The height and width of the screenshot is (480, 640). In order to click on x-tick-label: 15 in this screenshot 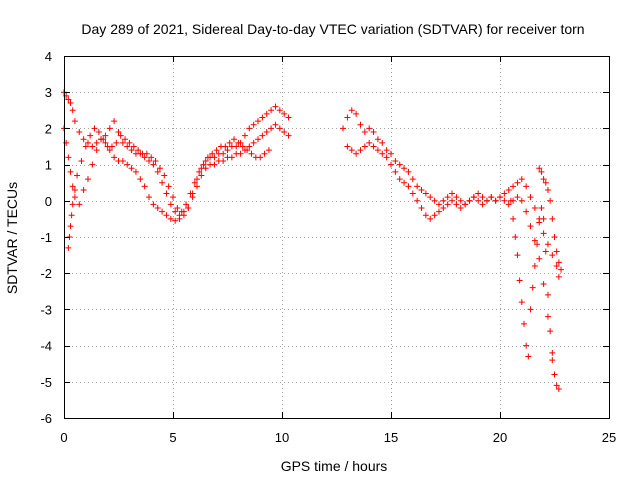, I will do `click(391, 437)`.